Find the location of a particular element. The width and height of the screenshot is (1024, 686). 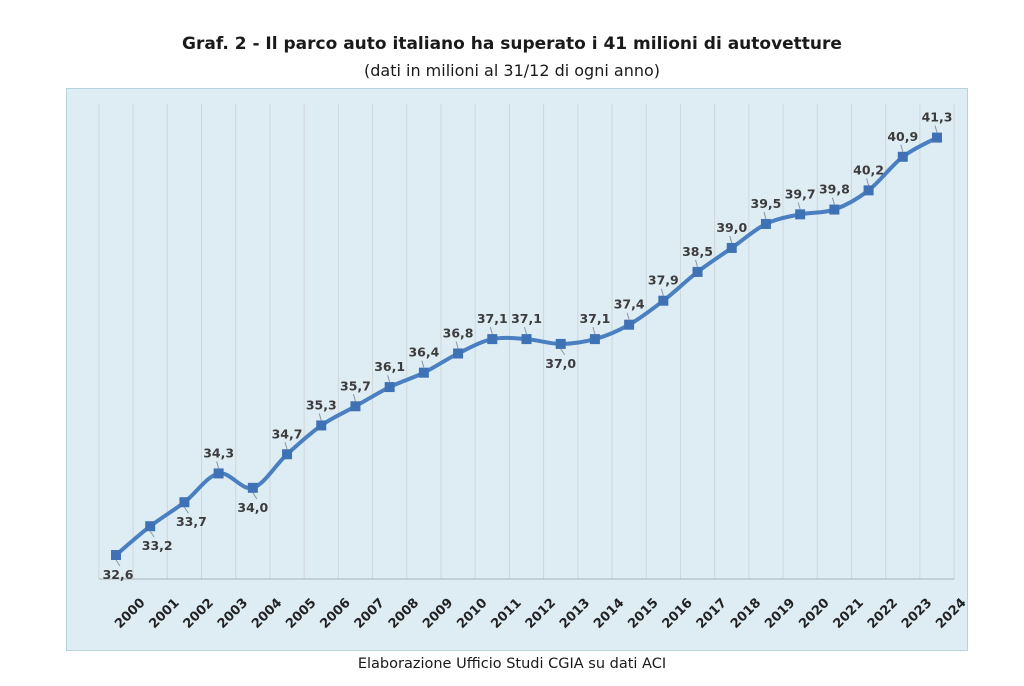

x-tick-label: 2011 is located at coordinates (507, 614).